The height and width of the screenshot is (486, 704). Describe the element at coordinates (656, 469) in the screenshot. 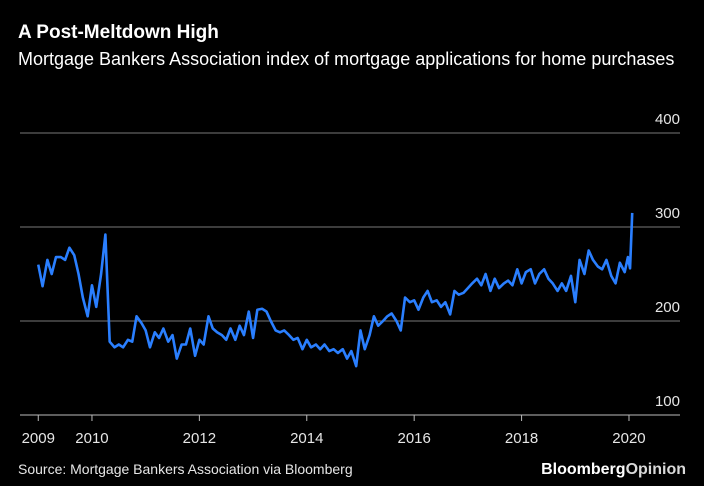

I see `logo-section: Opinion` at that location.